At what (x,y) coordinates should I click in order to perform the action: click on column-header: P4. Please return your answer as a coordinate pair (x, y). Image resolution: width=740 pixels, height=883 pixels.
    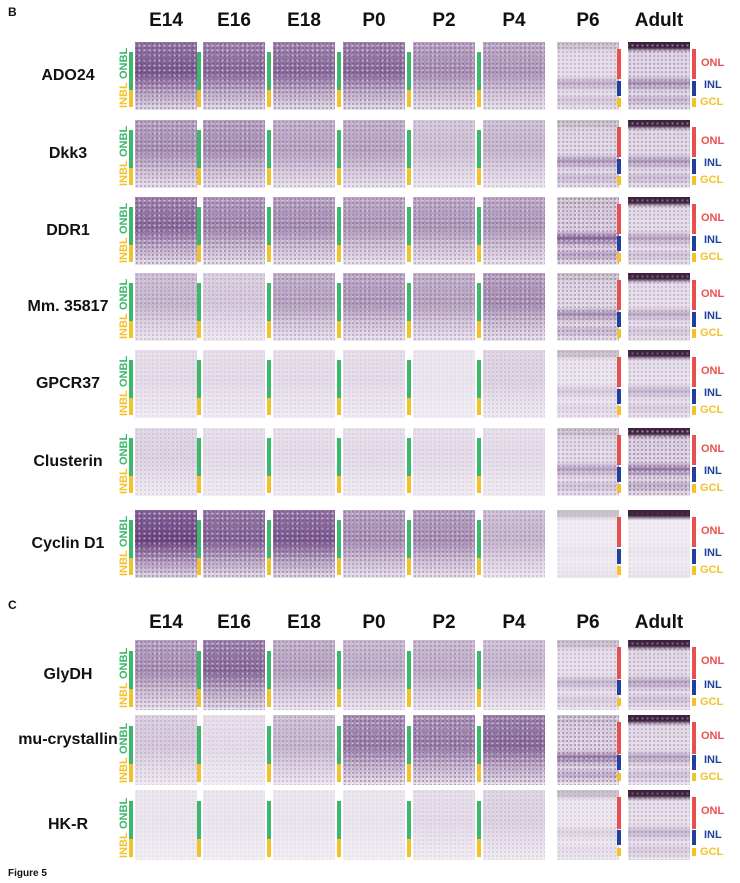
    Looking at the image, I should click on (514, 20).